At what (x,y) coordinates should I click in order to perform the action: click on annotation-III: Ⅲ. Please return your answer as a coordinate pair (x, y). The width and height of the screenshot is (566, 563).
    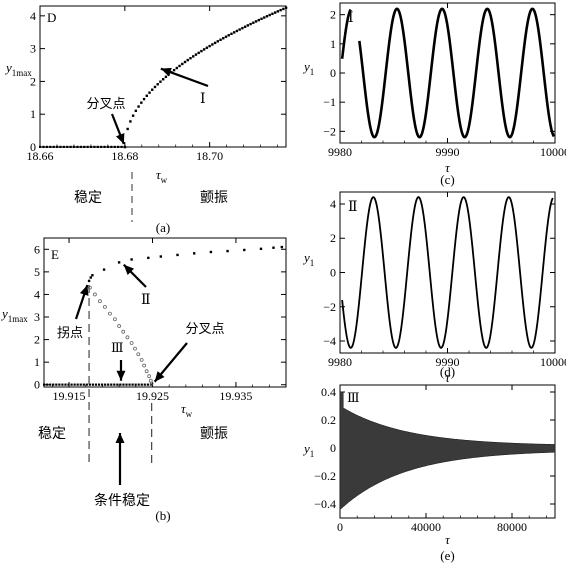
    Looking at the image, I should click on (117, 347).